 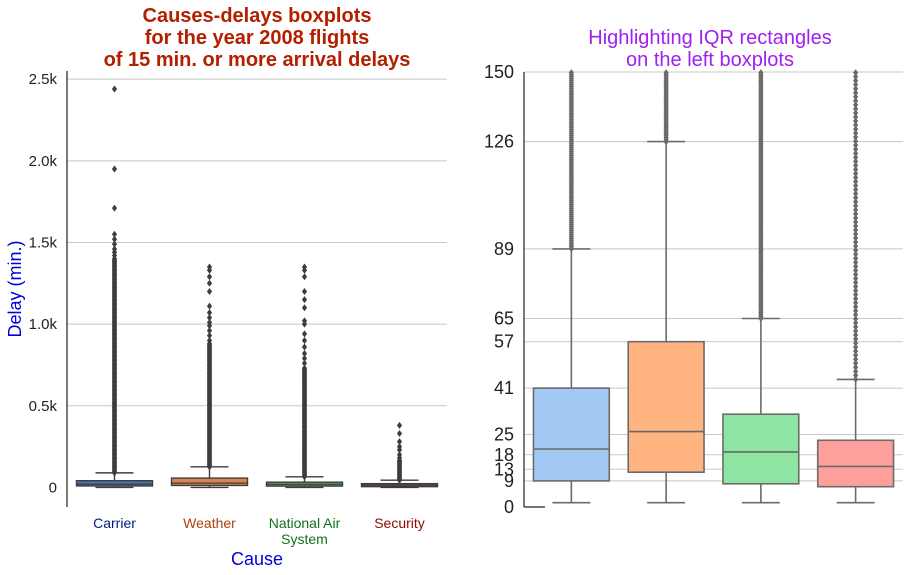 What do you see at coordinates (209, 523) in the screenshot?
I see `x-tick-label: Weather` at bounding box center [209, 523].